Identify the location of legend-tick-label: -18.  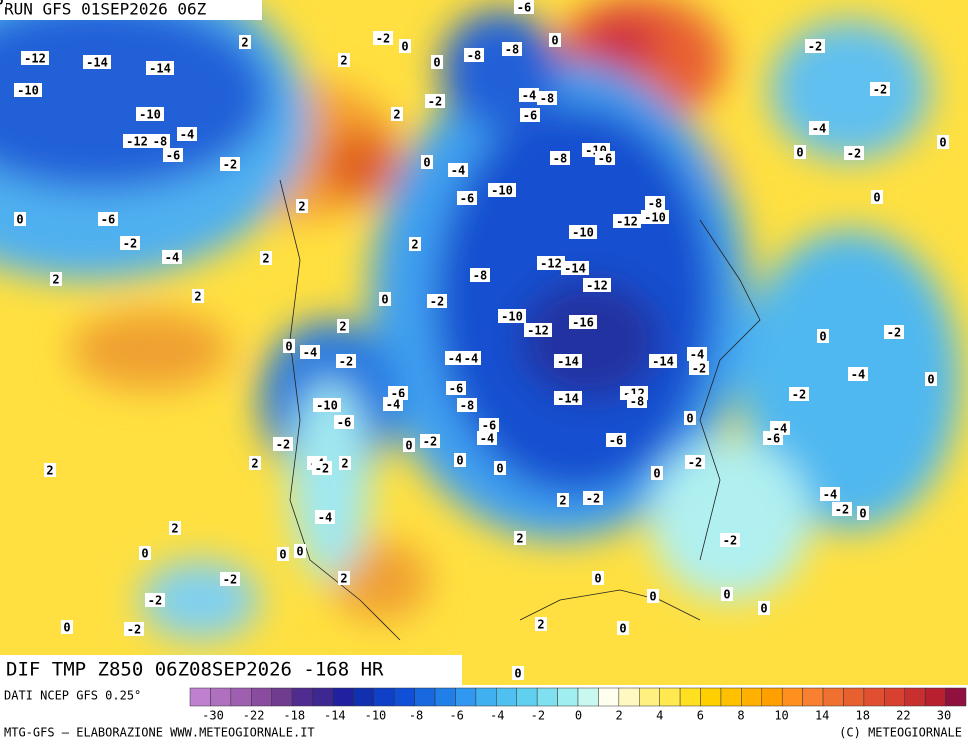
(294, 716).